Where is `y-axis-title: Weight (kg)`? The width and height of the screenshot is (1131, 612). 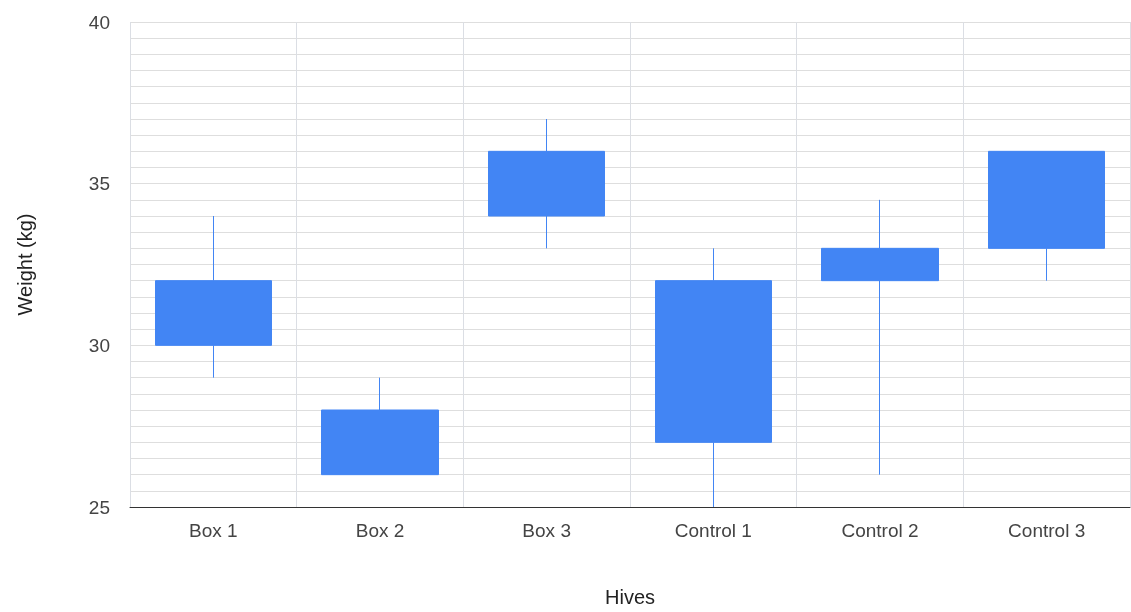 y-axis-title: Weight (kg) is located at coordinates (25, 264).